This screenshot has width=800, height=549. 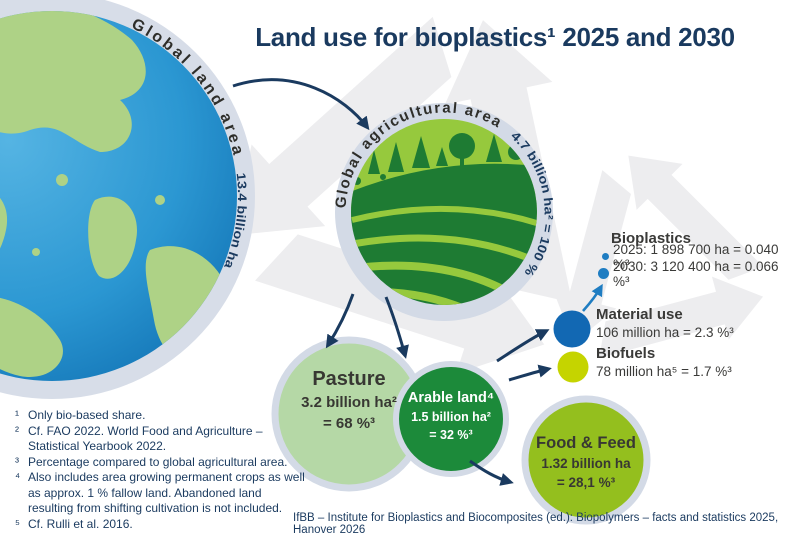 I want to click on arable-land-circle, so click(x=451, y=419).